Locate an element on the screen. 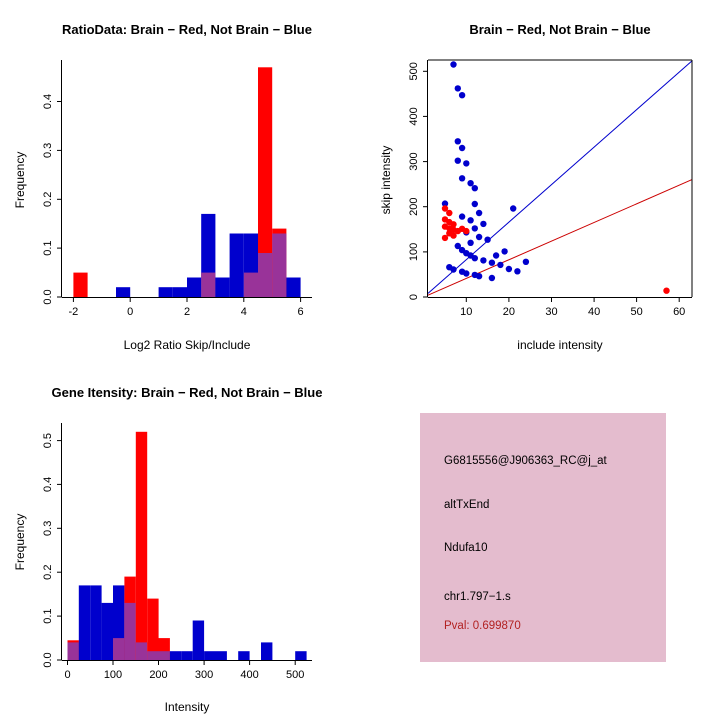  location-text: chr1.797−1.s is located at coordinates (477, 597).